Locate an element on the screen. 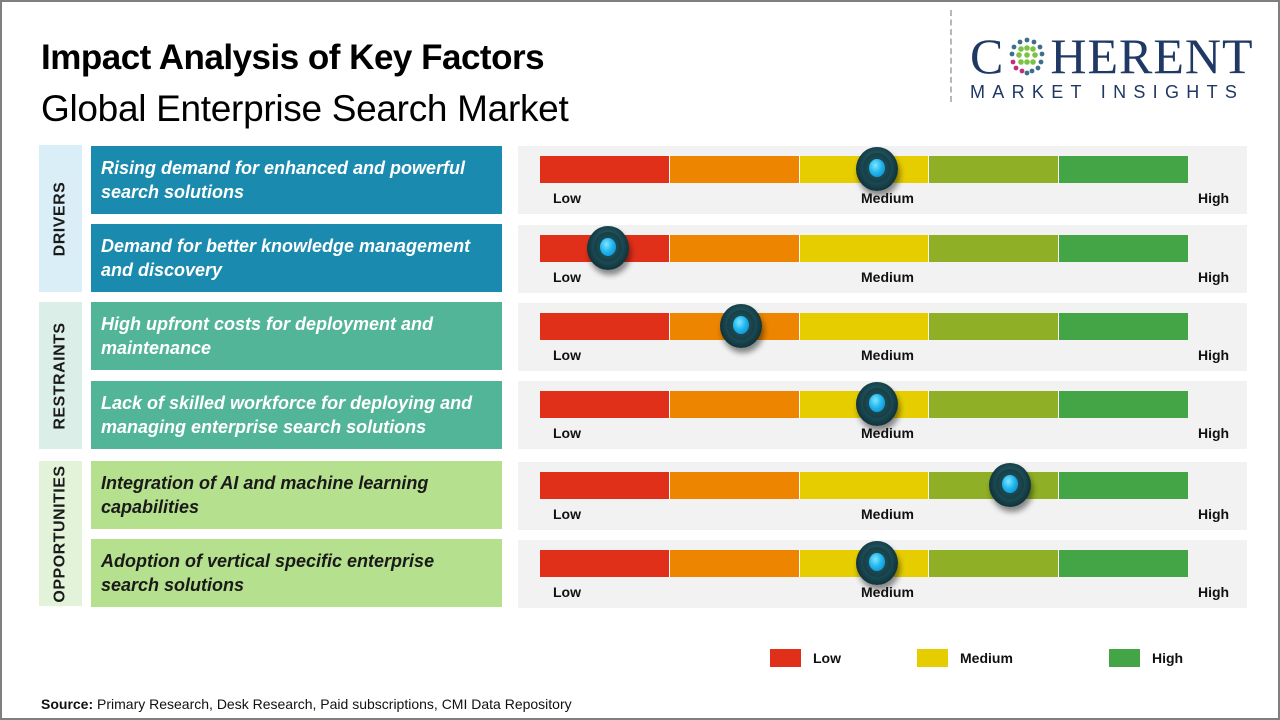 The height and width of the screenshot is (720, 1280). company-logo: C is located at coordinates (1117, 65).